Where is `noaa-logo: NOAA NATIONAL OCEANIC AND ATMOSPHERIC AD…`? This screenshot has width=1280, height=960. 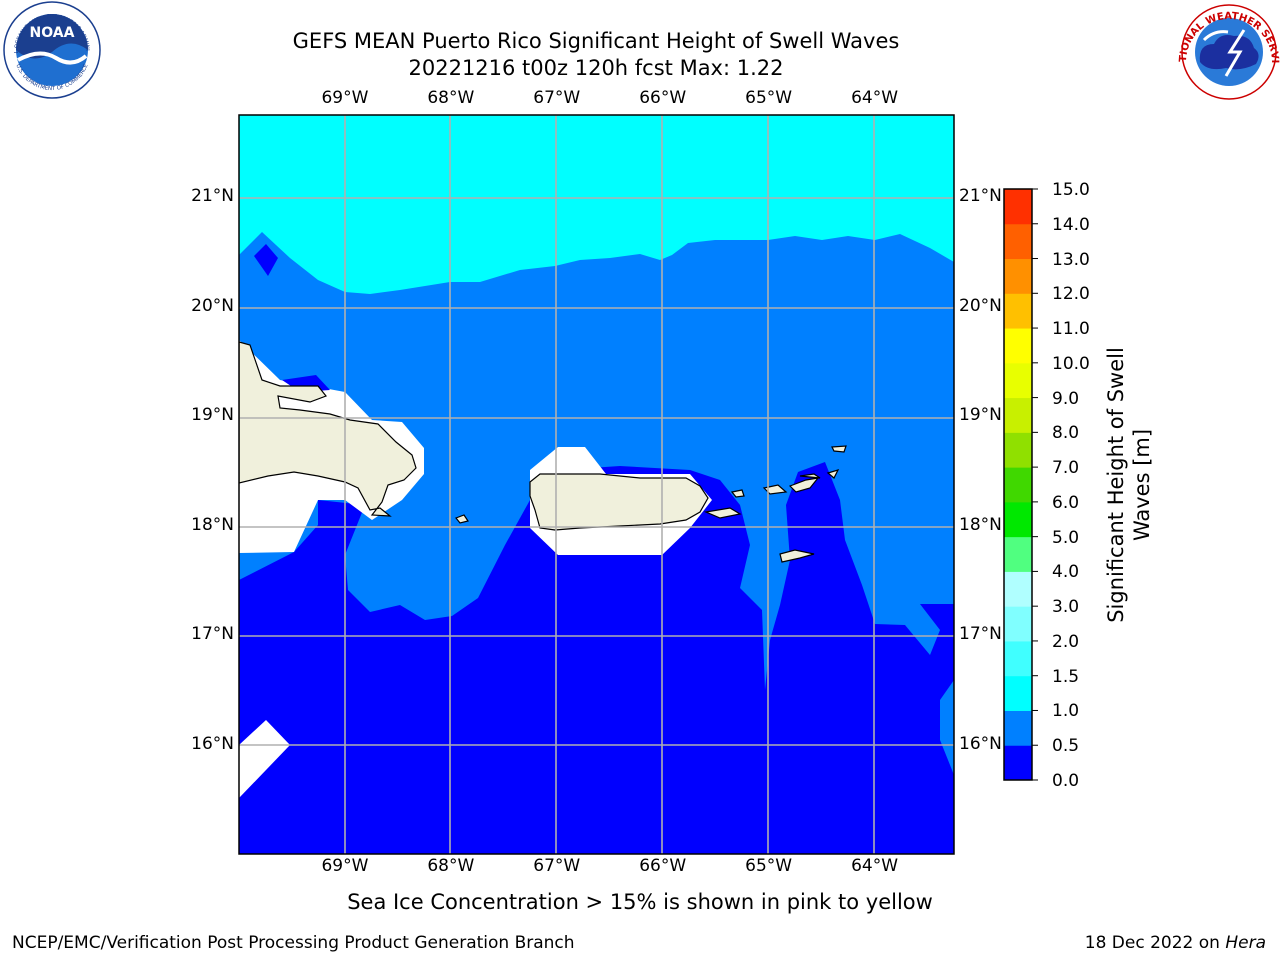 noaa-logo: NOAA NATIONAL OCEANIC AND ATMOSPHERIC AD… is located at coordinates (50, 49).